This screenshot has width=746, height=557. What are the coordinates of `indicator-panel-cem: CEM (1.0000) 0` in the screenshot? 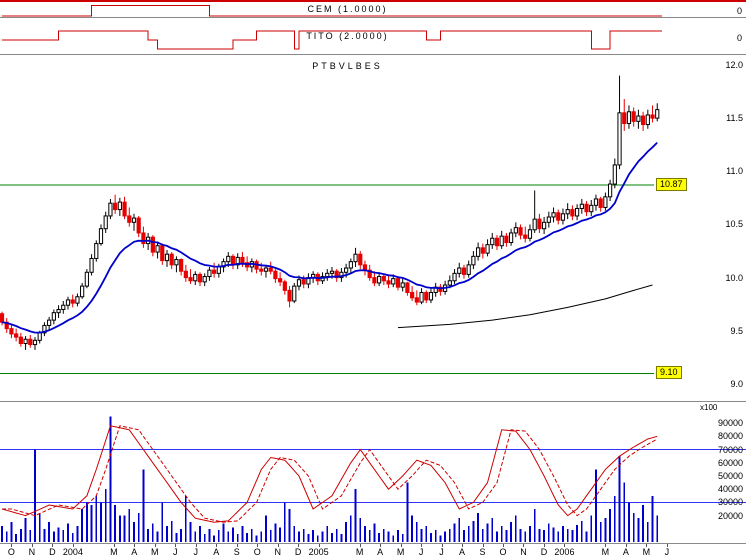 It's located at (373, 9).